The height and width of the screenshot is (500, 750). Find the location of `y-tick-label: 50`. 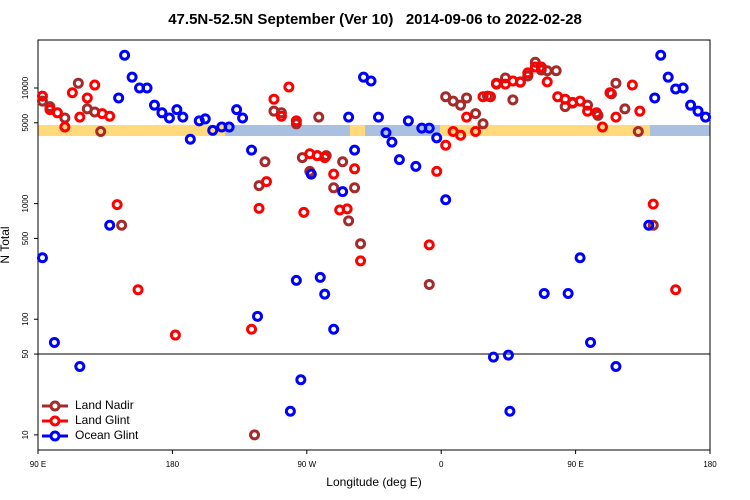

y-tick-label: 50 is located at coordinates (25, 353).